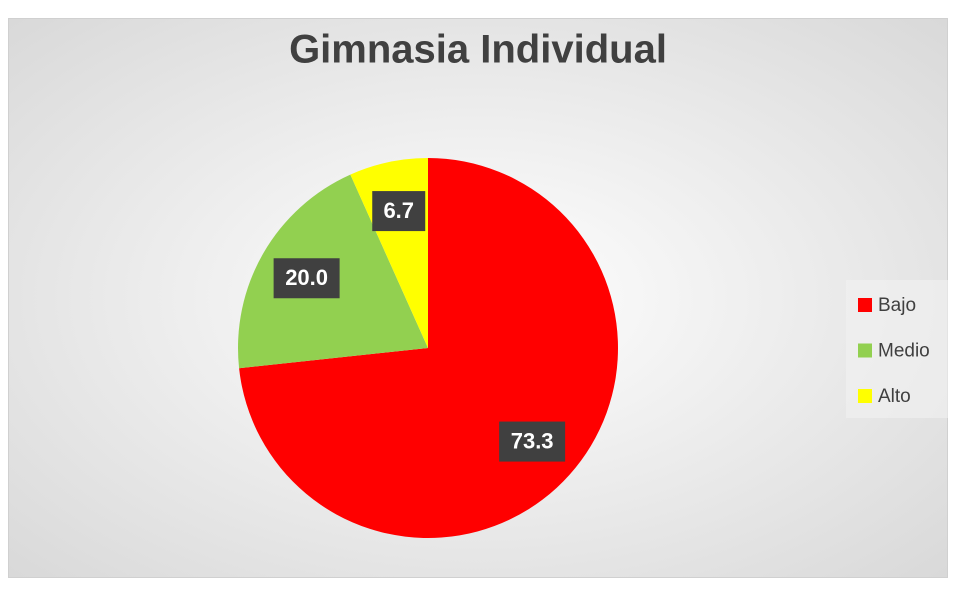  Describe the element at coordinates (478, 50) in the screenshot. I see `chart-title: Gimnasia Individual` at that location.